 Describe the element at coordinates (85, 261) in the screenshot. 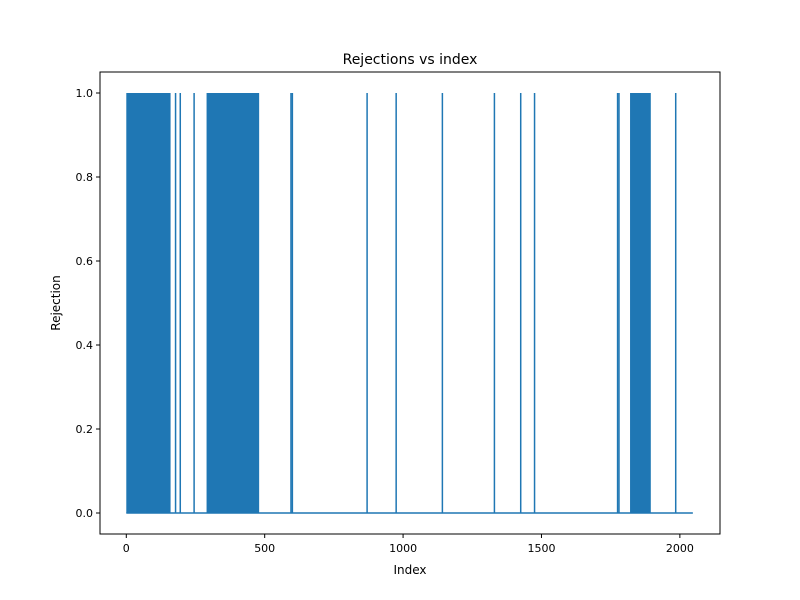

I see `y-tick-label: 0.6` at that location.